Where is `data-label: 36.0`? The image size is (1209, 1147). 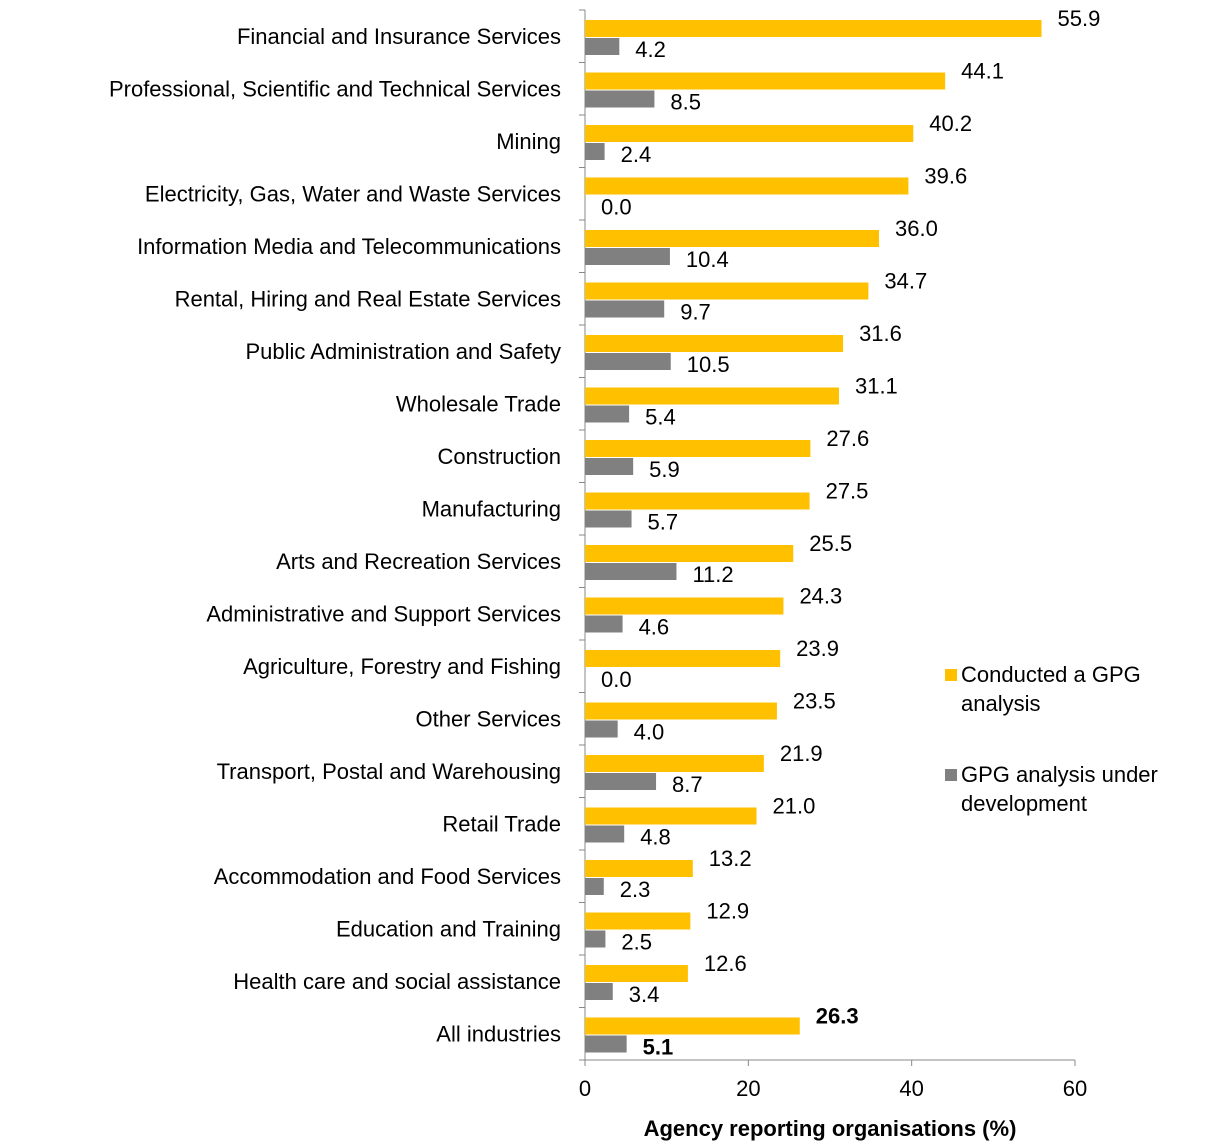 data-label: 36.0 is located at coordinates (916, 228).